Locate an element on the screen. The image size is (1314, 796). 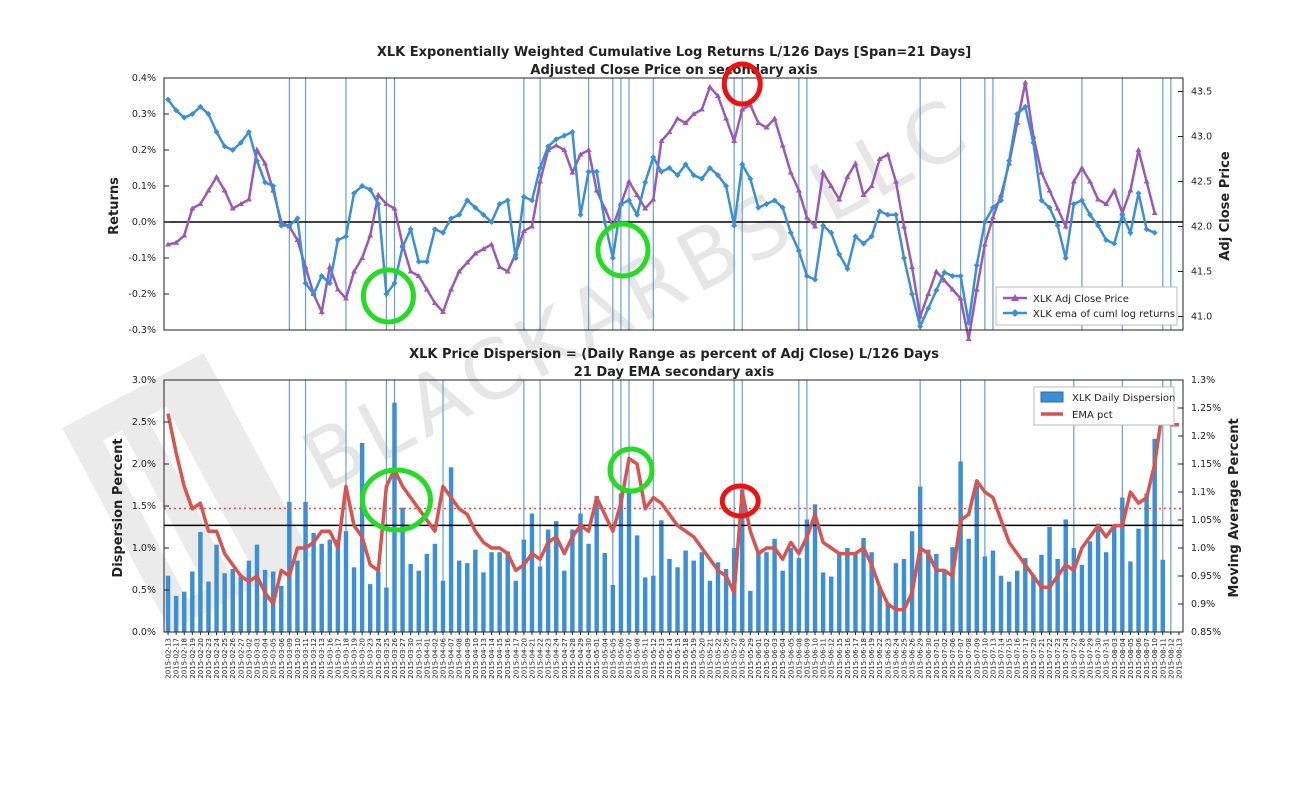
bottom-x-tick-label: 2015-08-03 is located at coordinates (1115, 658).